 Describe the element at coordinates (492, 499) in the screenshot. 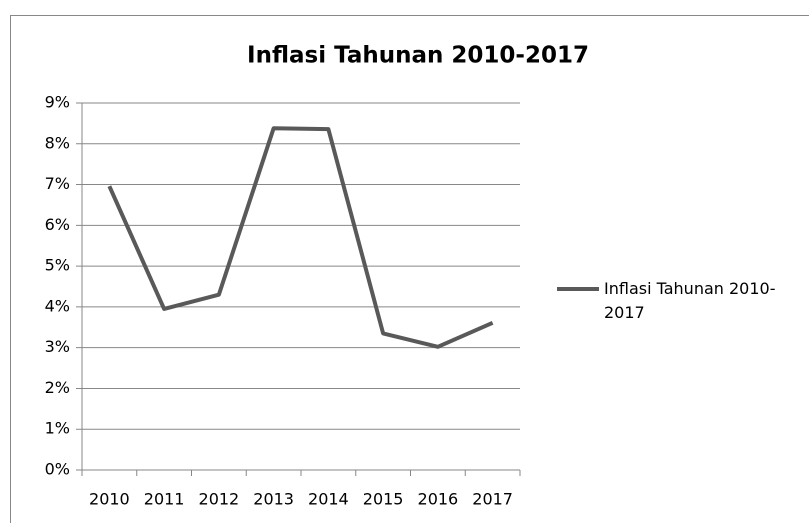

I see `x-tick-label: 2017` at that location.